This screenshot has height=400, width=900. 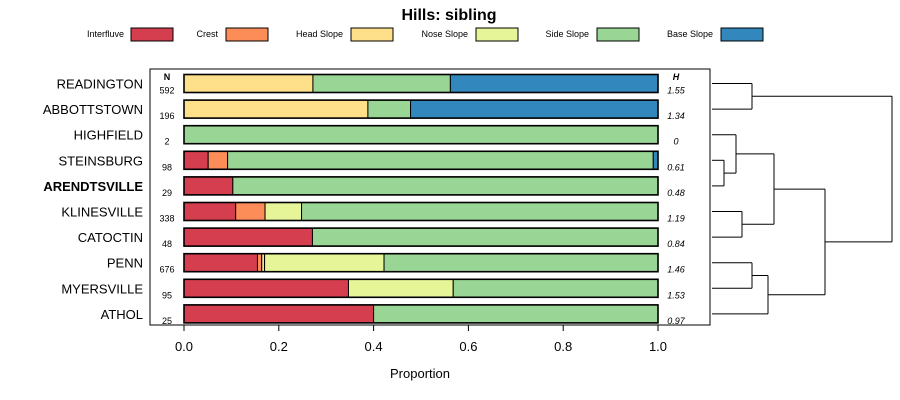 I want to click on h-value: 1.19, so click(x=676, y=219).